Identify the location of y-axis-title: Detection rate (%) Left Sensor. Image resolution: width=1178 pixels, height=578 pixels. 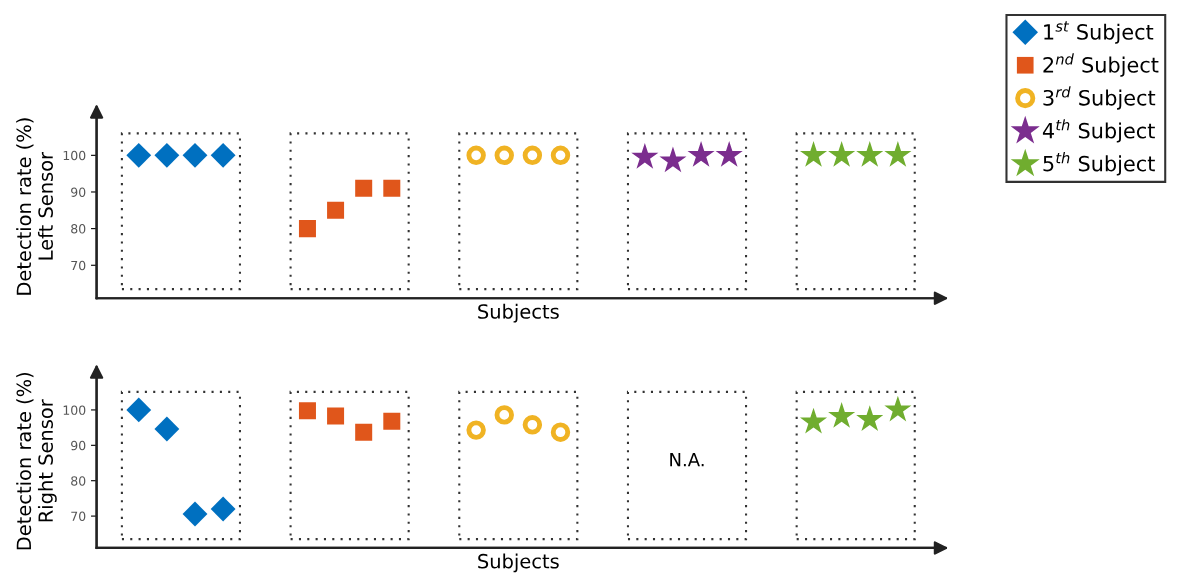
(34, 206).